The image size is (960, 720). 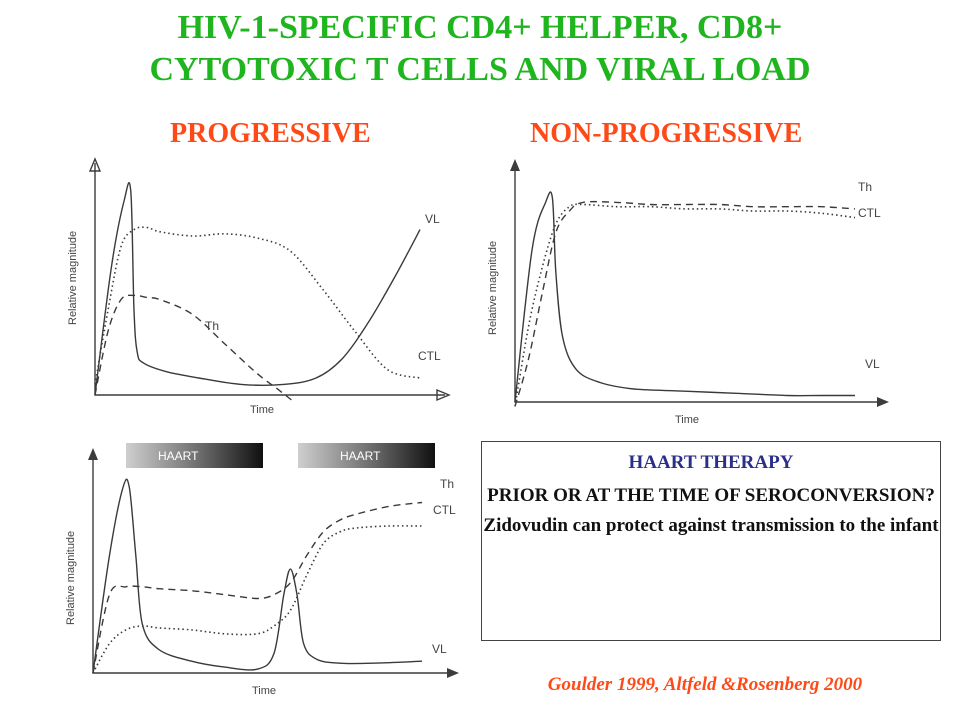 I want to click on therapy-question: PRIOR OR AT THE TIME OF SEROCONVERSION?, so click(x=711, y=495).